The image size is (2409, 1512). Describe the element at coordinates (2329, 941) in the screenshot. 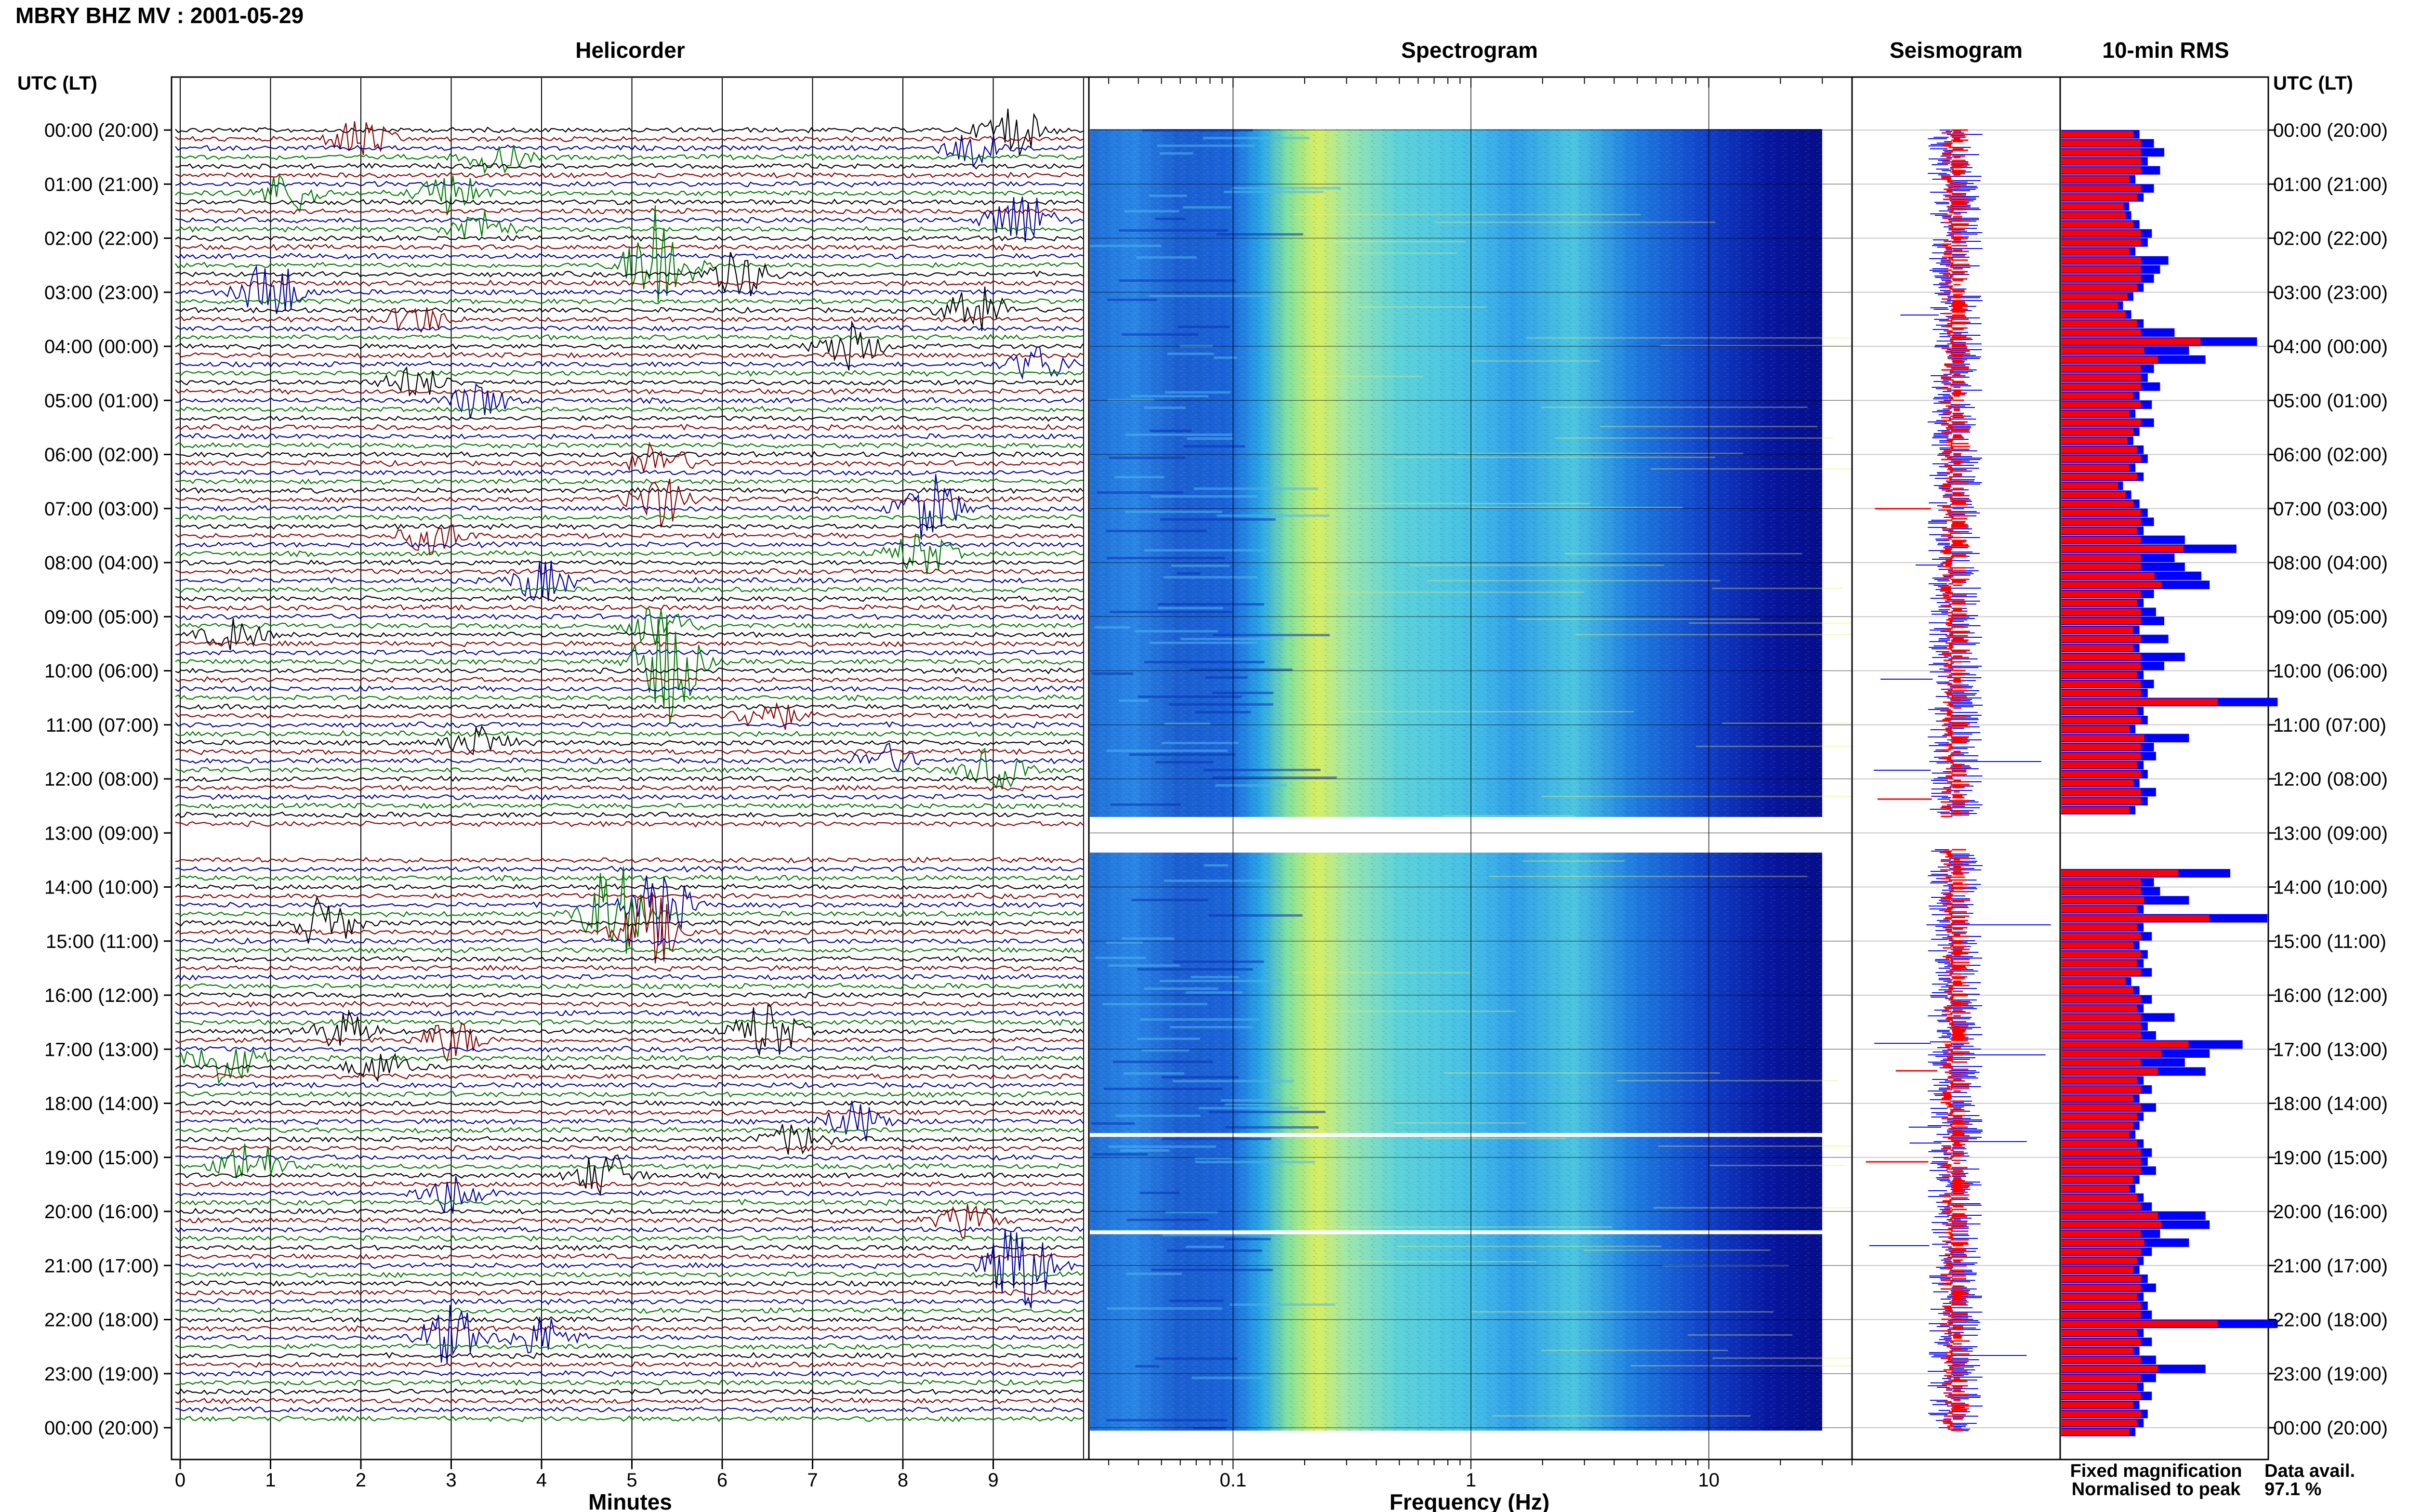

I see `time-tick-label-right: 15:00 (11:00)` at that location.